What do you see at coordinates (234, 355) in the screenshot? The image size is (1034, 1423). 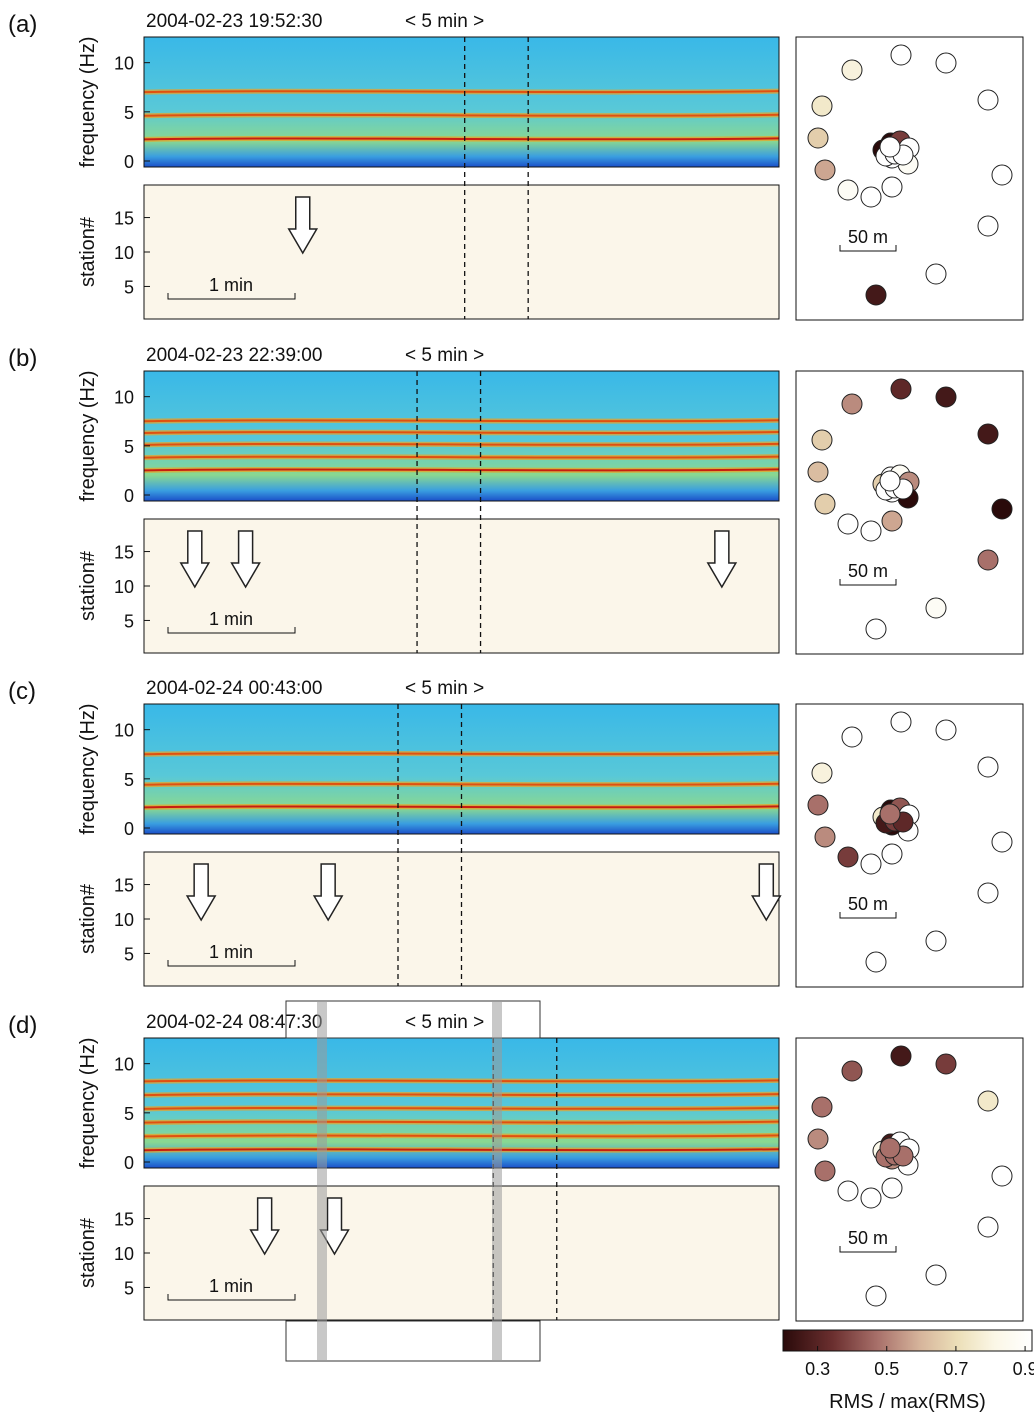 I see `panel-timestamp: 2004-02-23 22:39:00` at bounding box center [234, 355].